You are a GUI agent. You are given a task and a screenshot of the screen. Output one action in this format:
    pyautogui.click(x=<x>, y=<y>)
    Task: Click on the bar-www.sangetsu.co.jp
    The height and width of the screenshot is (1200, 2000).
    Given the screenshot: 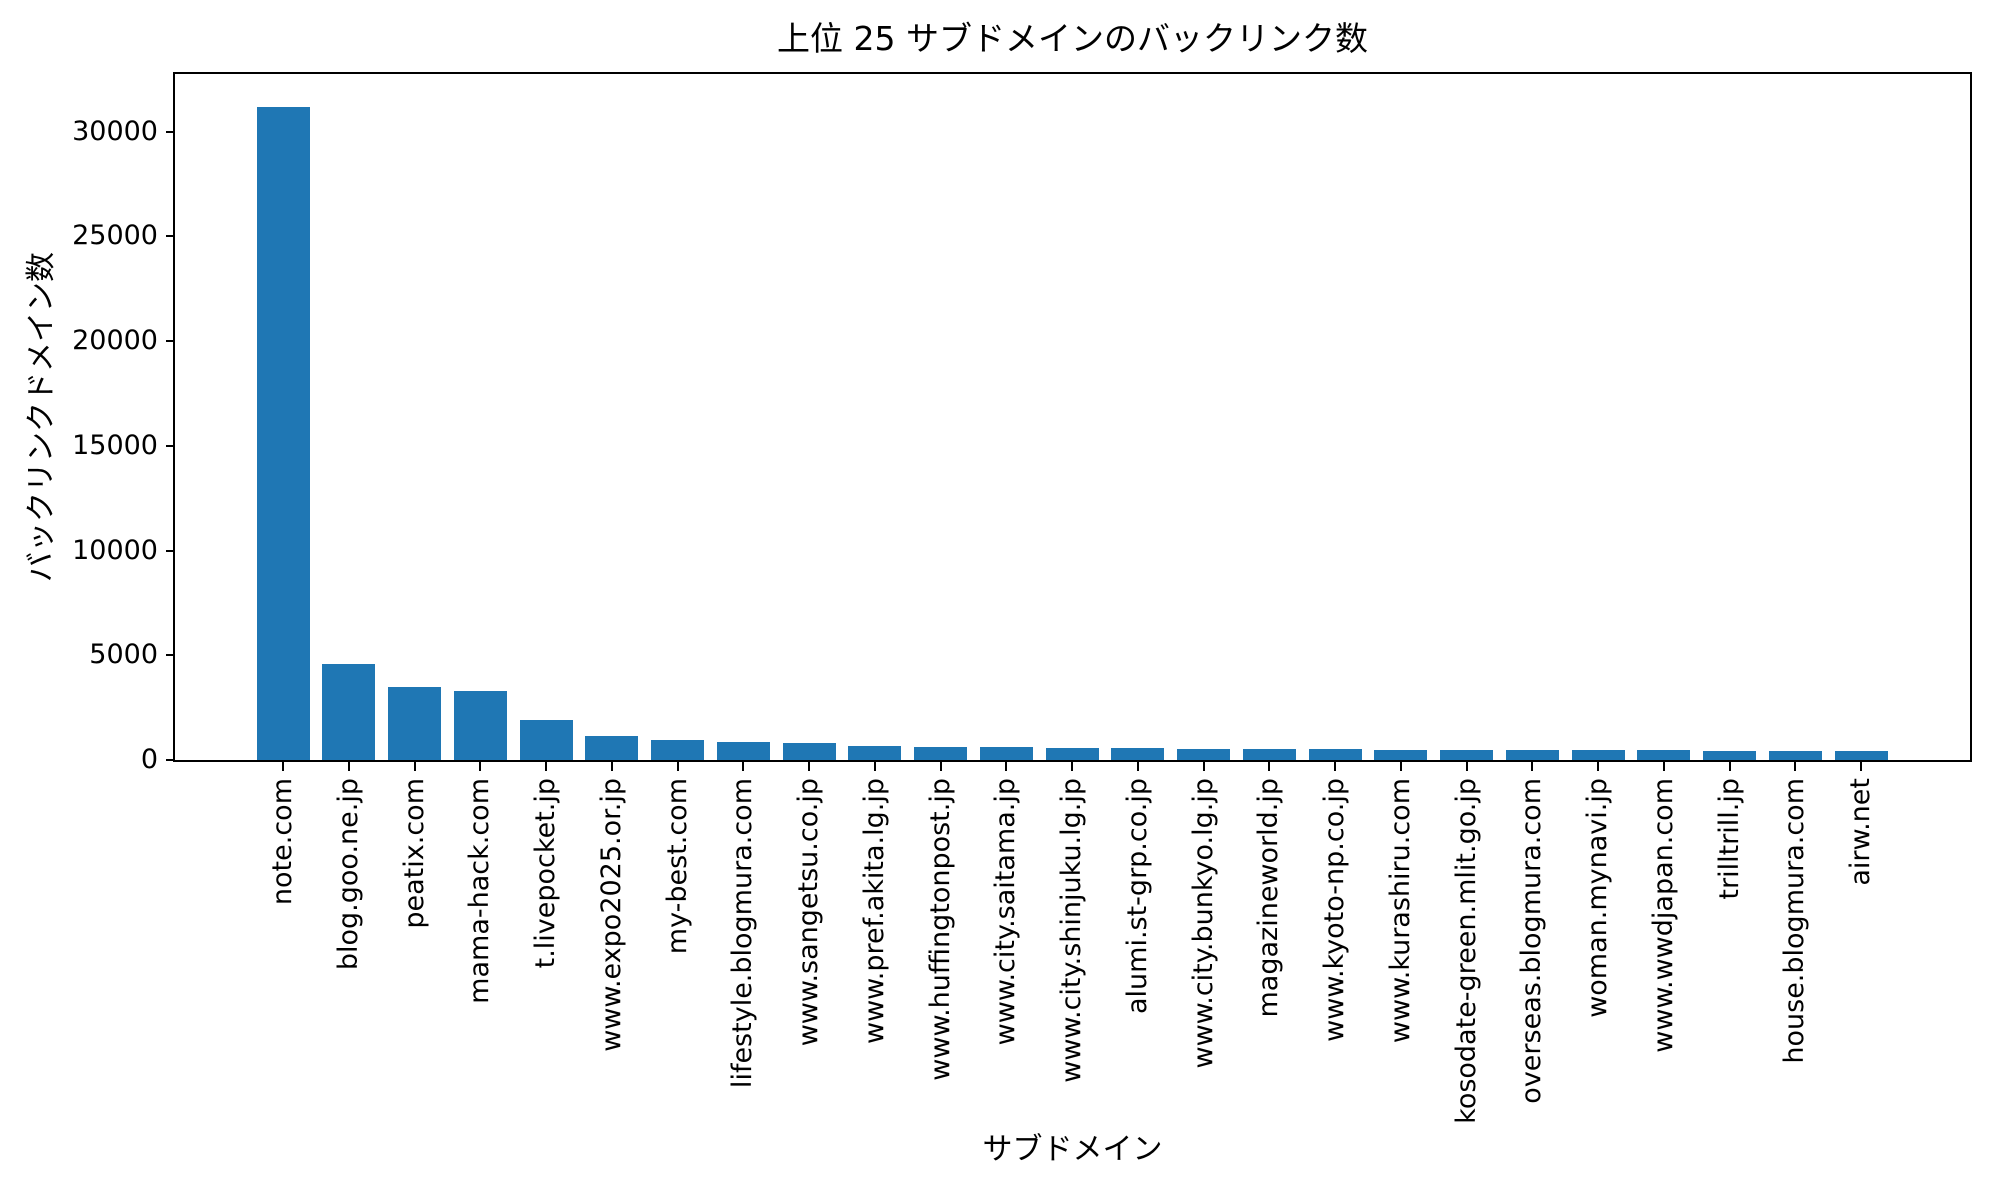 What is the action you would take?
    pyautogui.click(x=809, y=751)
    